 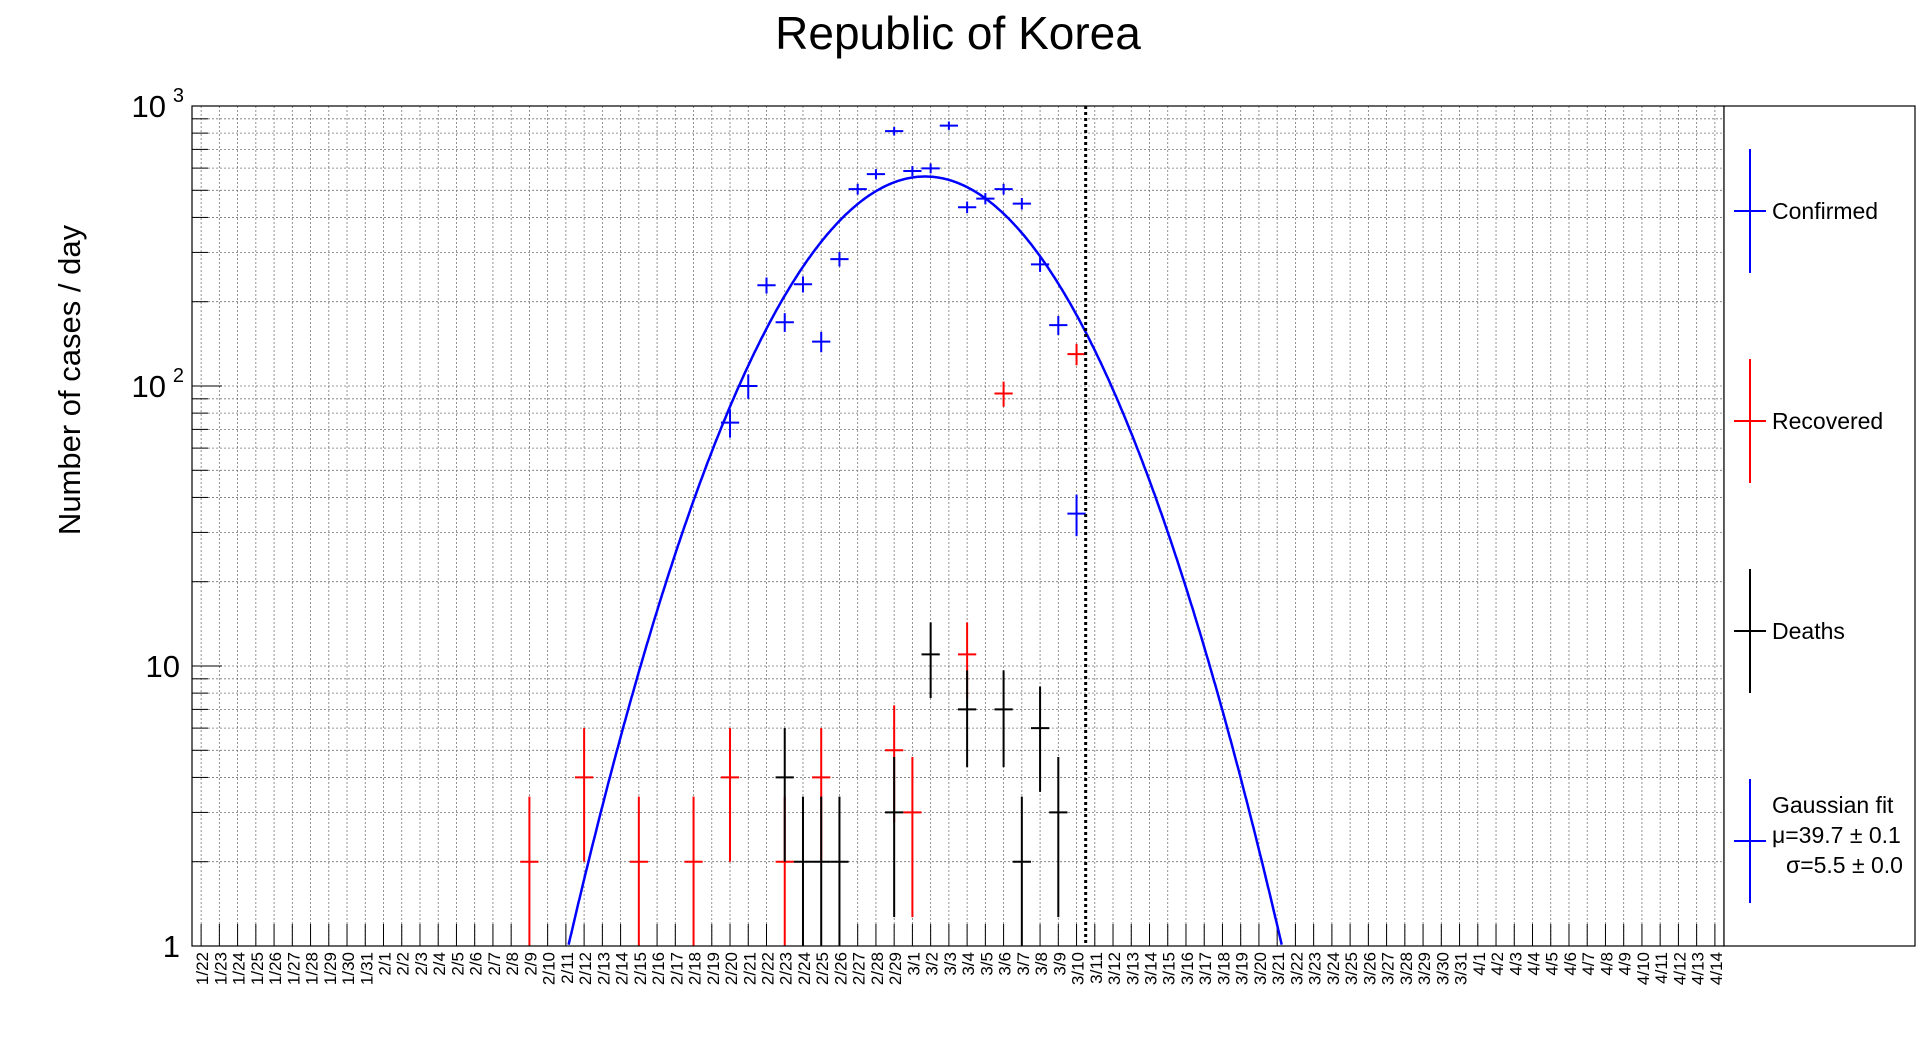 I want to click on x-tick-label: 3/5, so click(x=986, y=964).